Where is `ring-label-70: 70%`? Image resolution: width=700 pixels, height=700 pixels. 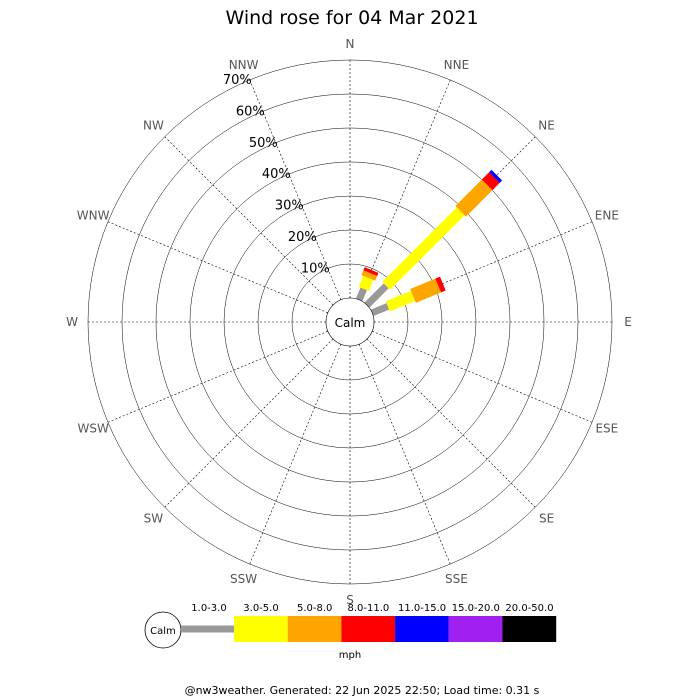 ring-label-70: 70% is located at coordinates (237, 80).